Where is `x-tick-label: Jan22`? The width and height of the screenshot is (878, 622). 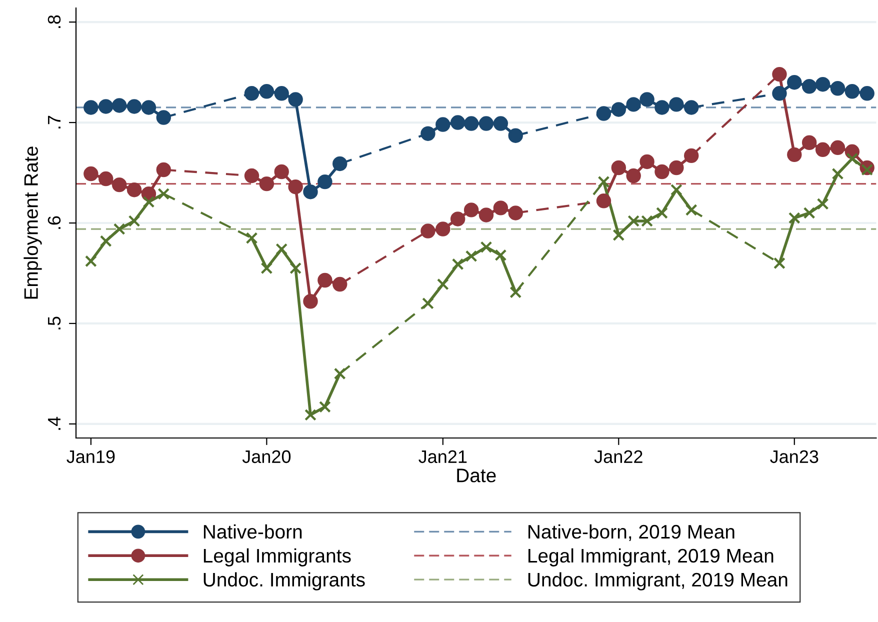
x-tick-label: Jan22 is located at coordinates (618, 457).